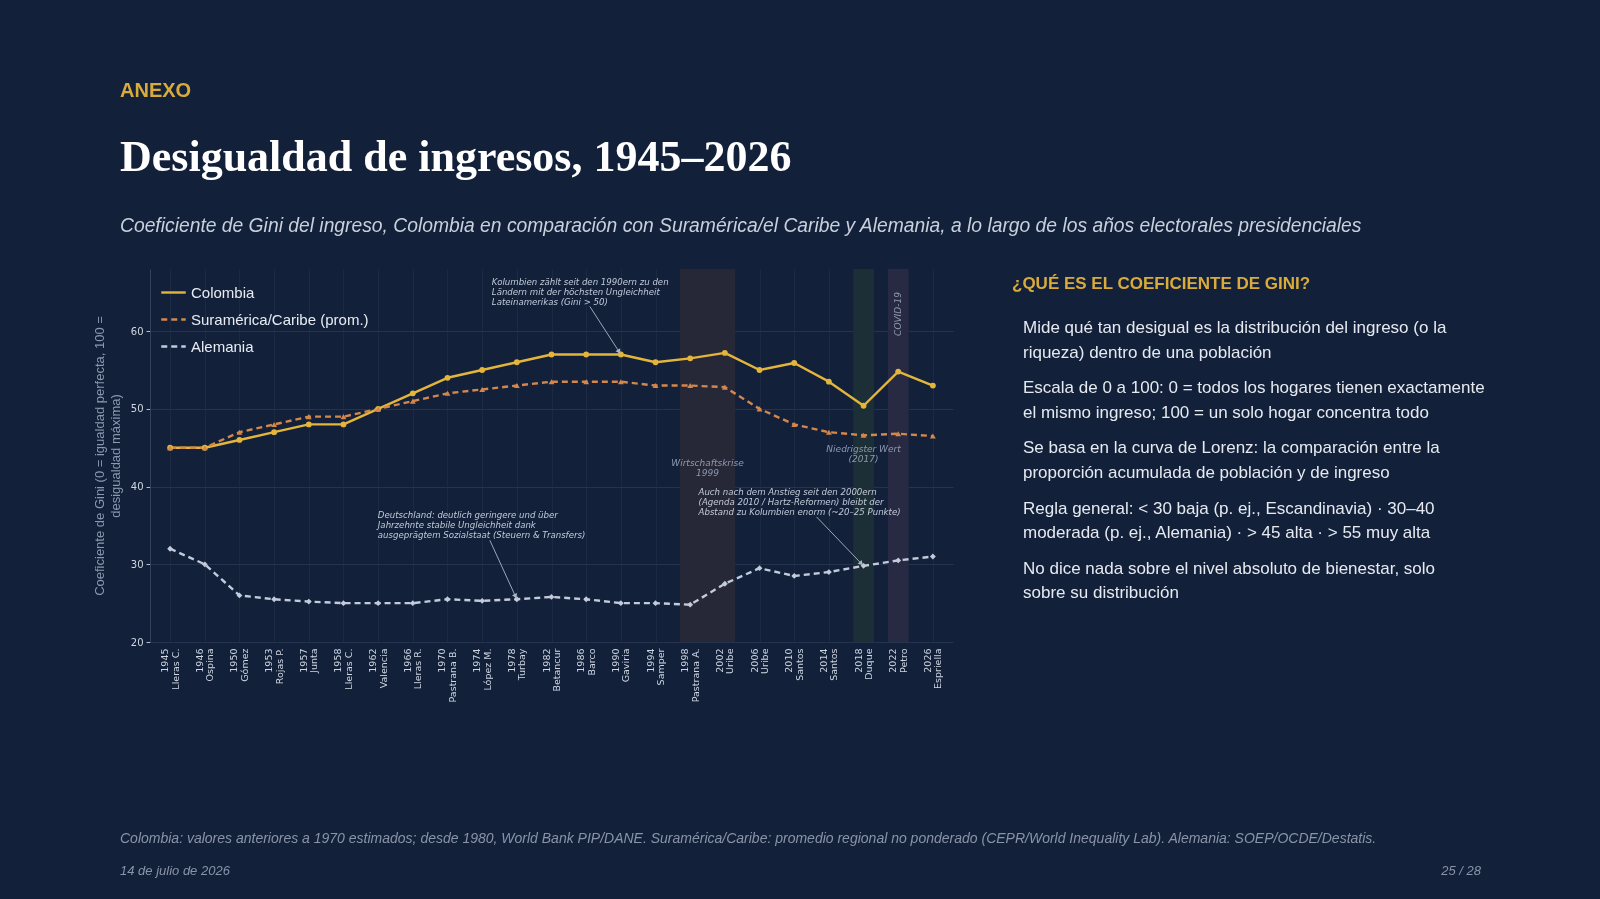  I want to click on x-tick-label: 1998 Pastrana A., so click(690, 675).